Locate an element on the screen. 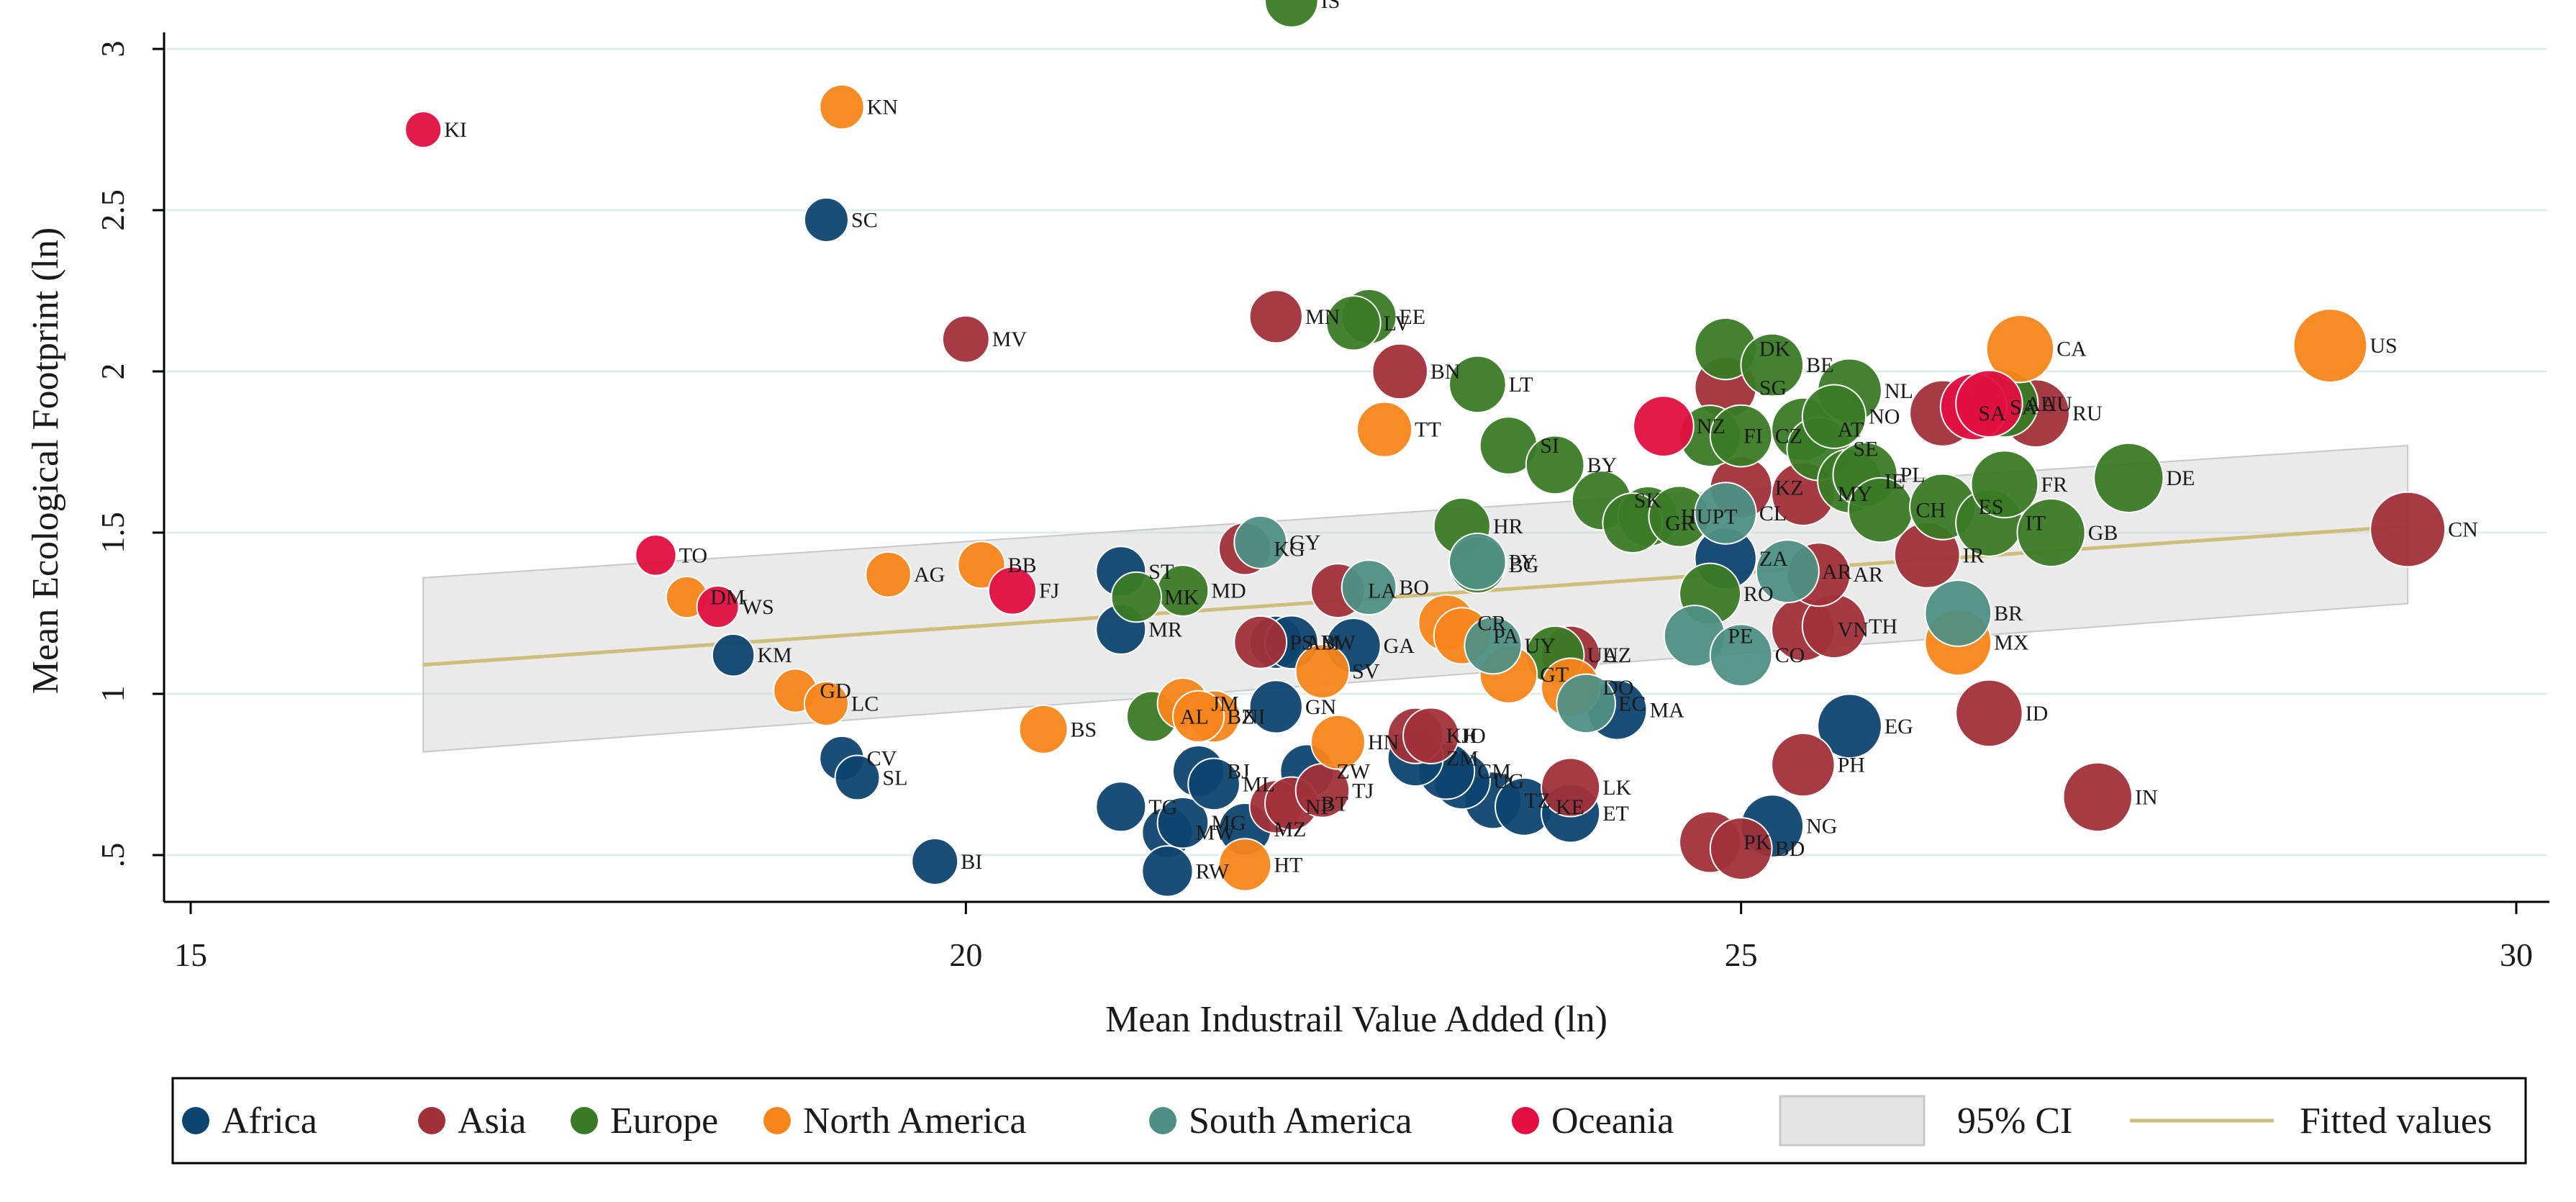 The width and height of the screenshot is (2576, 1202). data-point-label: HT is located at coordinates (1288, 865).